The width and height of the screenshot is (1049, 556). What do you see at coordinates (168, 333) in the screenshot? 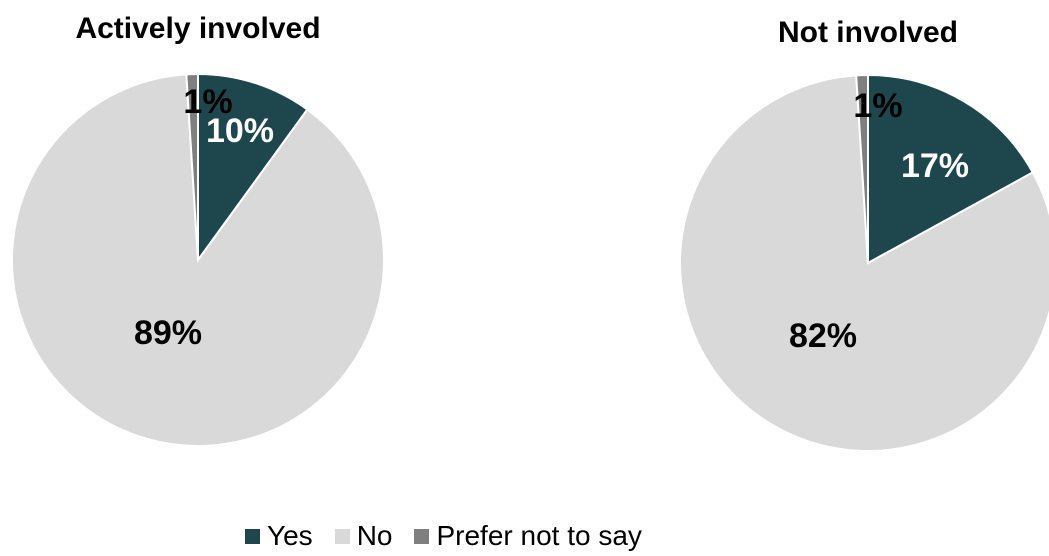
I see `data-label-no: 89%` at bounding box center [168, 333].